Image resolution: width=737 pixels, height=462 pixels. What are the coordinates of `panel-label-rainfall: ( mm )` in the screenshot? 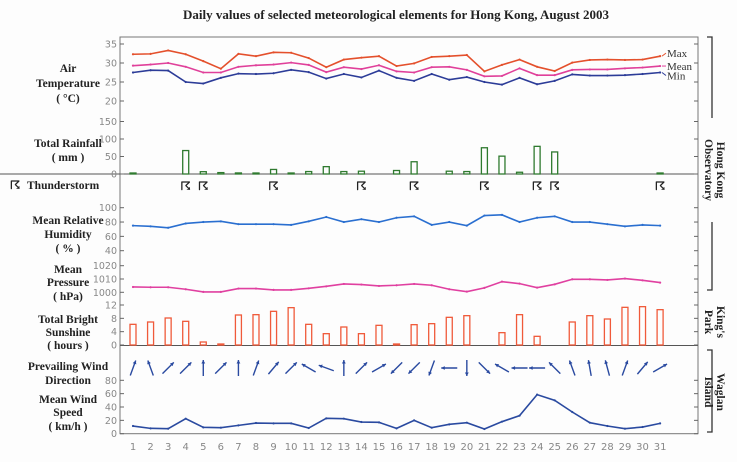 It's located at (68, 158).